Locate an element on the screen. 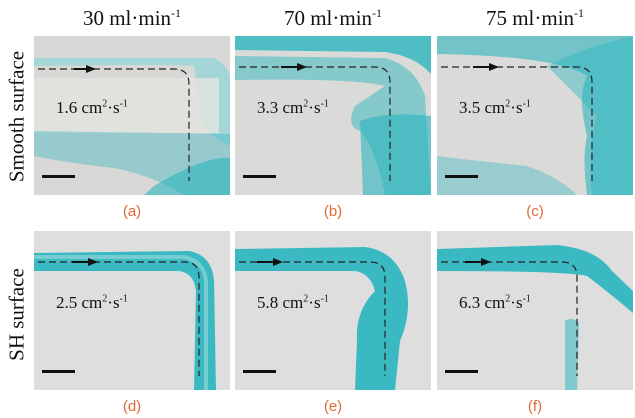 Image resolution: width=635 pixels, height=418 pixels. value-e: 5.8 cm2·s-1 is located at coordinates (293, 302).